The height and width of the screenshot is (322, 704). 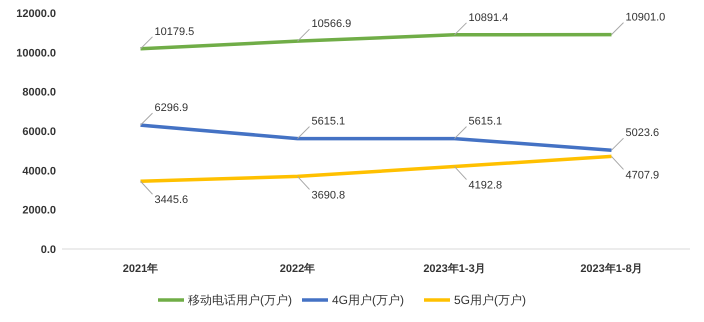 What do you see at coordinates (39, 92) in the screenshot?
I see `y-tick-label: 8000.0` at bounding box center [39, 92].